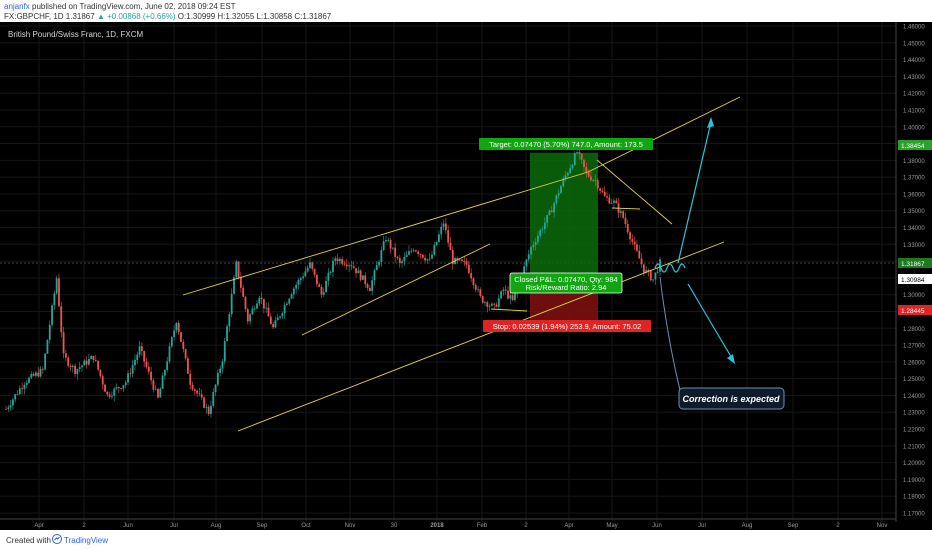 The width and height of the screenshot is (932, 550). What do you see at coordinates (396, 289) in the screenshot?
I see `trend-line` at bounding box center [396, 289].